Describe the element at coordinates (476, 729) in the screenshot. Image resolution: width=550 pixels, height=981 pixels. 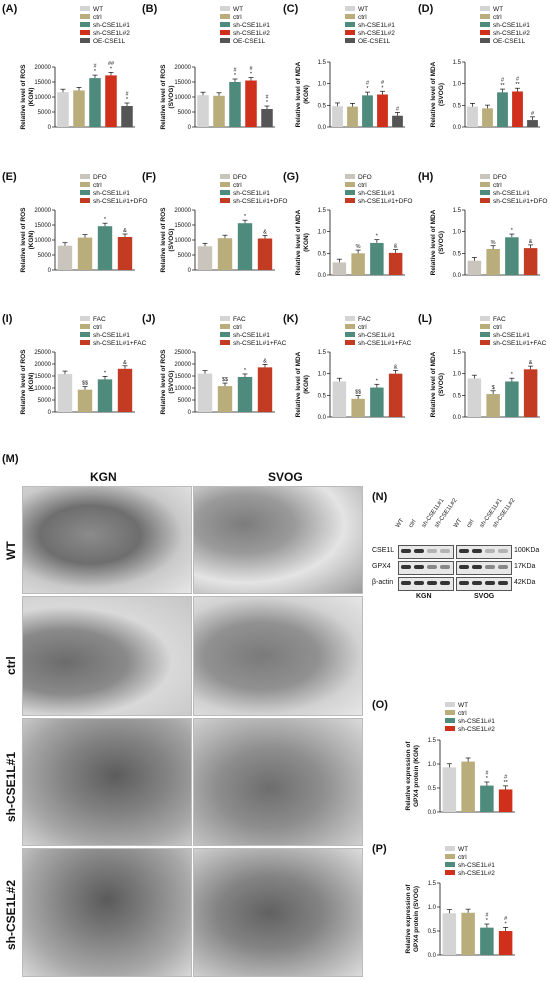
I see `legend-label-O-3: sh-CSE1L#2` at that location.